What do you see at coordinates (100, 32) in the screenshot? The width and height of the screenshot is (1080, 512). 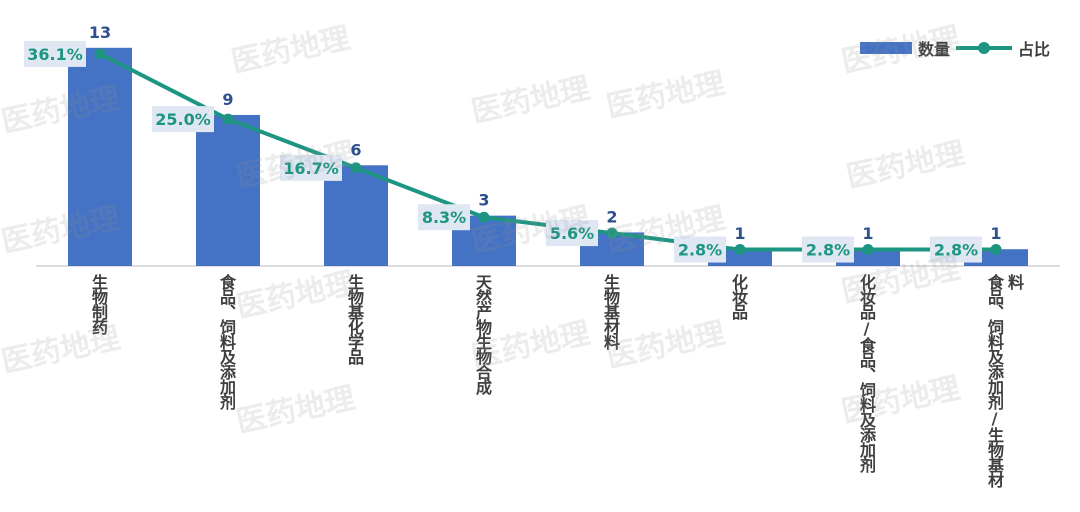 I see `bar-value-label: 13` at bounding box center [100, 32].